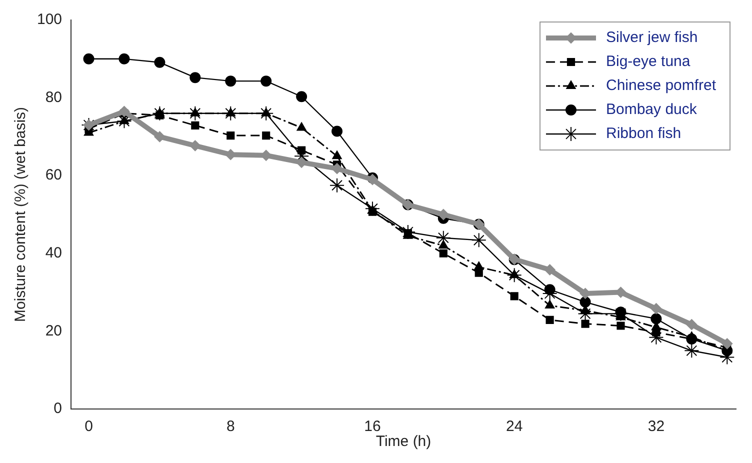  Describe the element at coordinates (372, 427) in the screenshot. I see `x-tick-label: 16` at that location.